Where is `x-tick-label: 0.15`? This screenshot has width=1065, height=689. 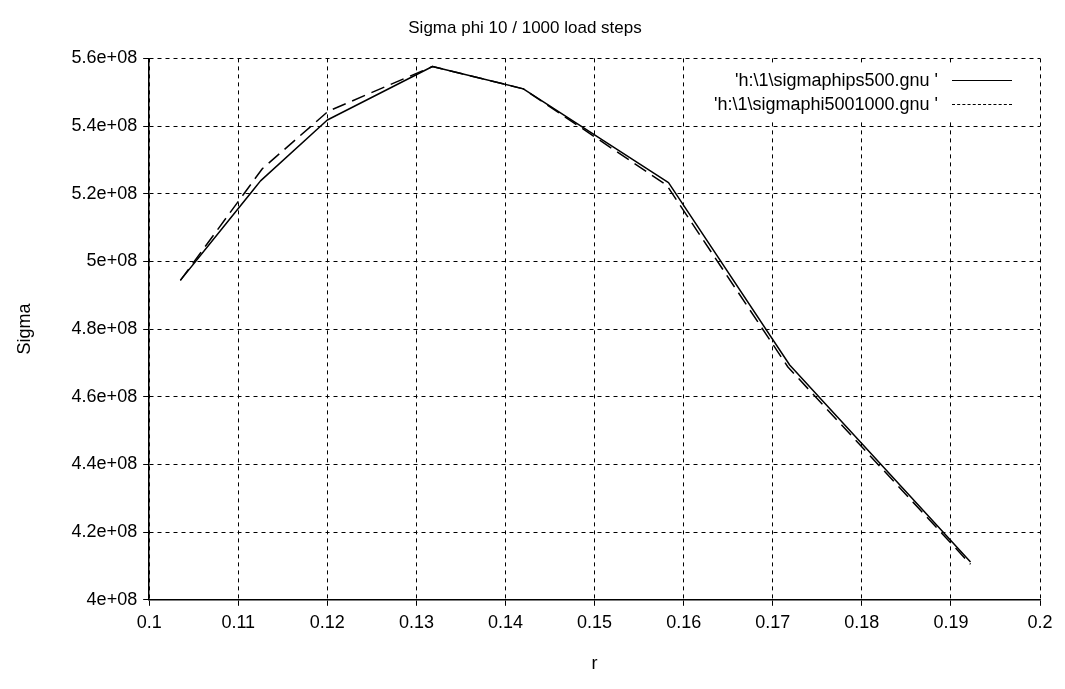 x-tick-label: 0.15 is located at coordinates (595, 621).